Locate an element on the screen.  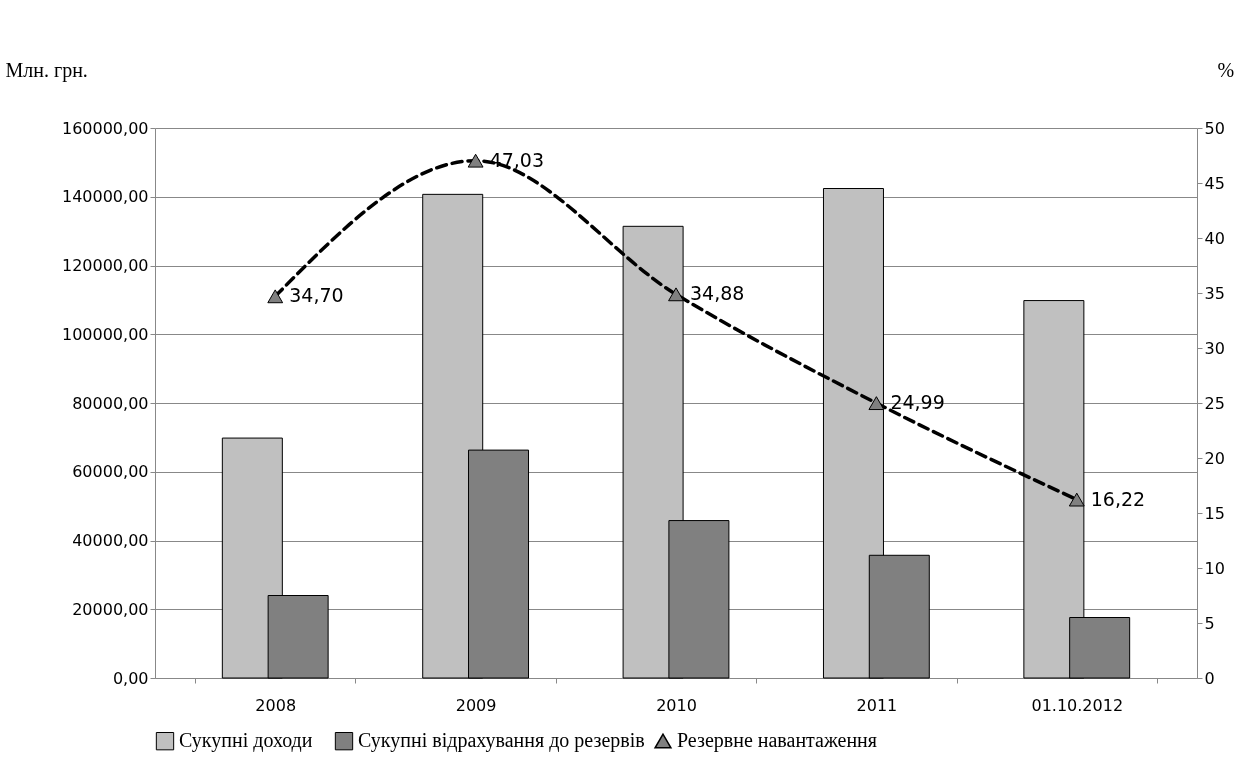
y2-tick-label: 0 is located at coordinates (1209, 678).